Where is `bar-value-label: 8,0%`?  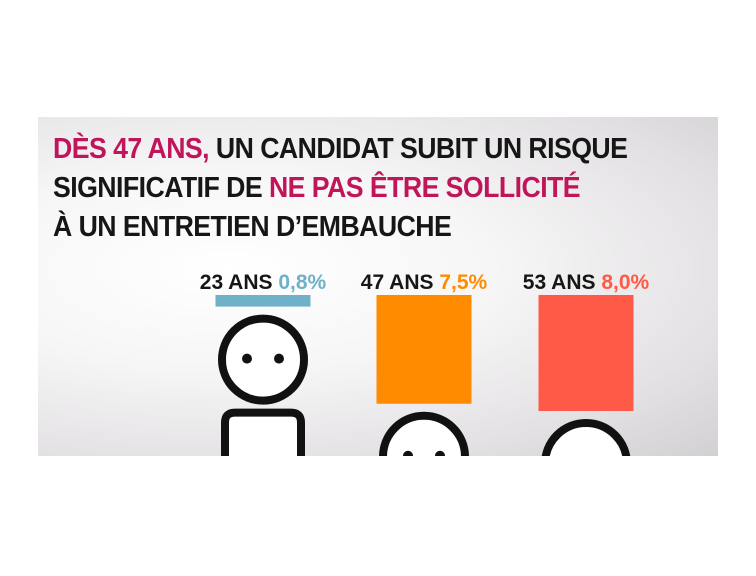
bar-value-label: 8,0% is located at coordinates (625, 282).